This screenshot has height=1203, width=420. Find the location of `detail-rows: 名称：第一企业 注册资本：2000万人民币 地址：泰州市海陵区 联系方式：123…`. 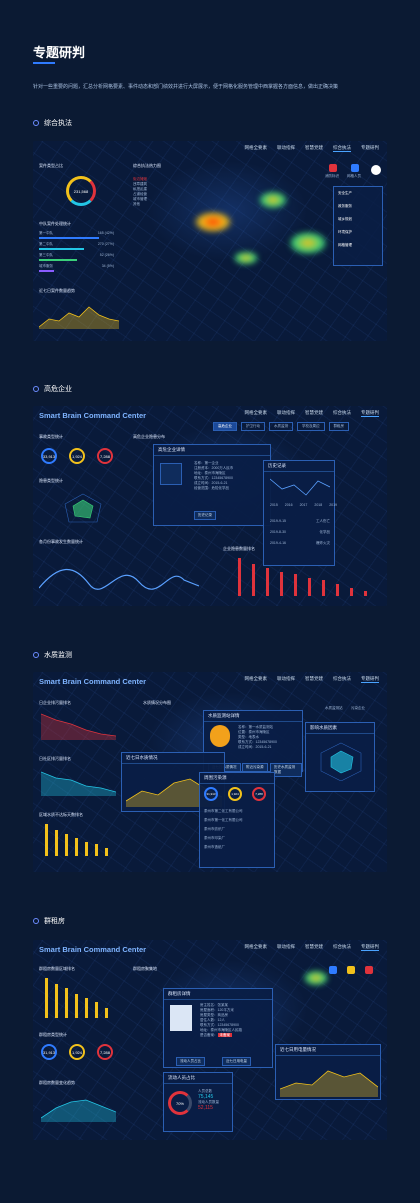

detail-rows: 名称：第一企业 注册资本：2000万人民币 地址：泰州市海陵区 联系方式：123… is located at coordinates (213, 476).